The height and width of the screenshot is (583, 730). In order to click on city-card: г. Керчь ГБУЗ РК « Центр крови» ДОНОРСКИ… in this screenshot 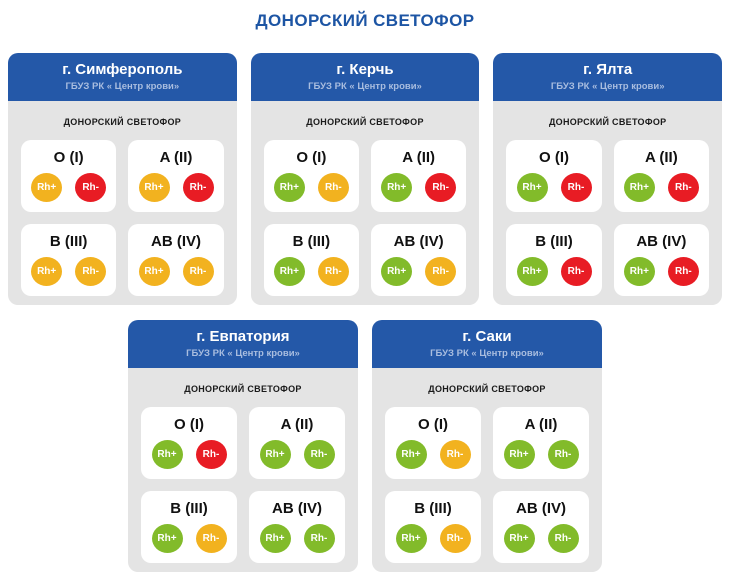, I will do `click(365, 179)`.